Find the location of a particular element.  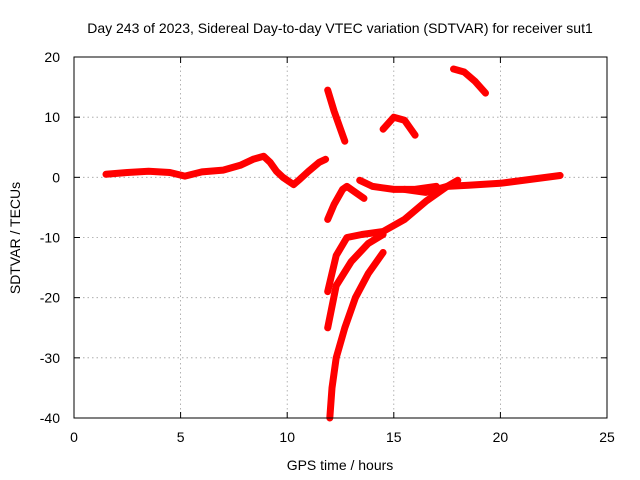

y-axis-label: SDTVAR / TECUs is located at coordinates (15, 238).